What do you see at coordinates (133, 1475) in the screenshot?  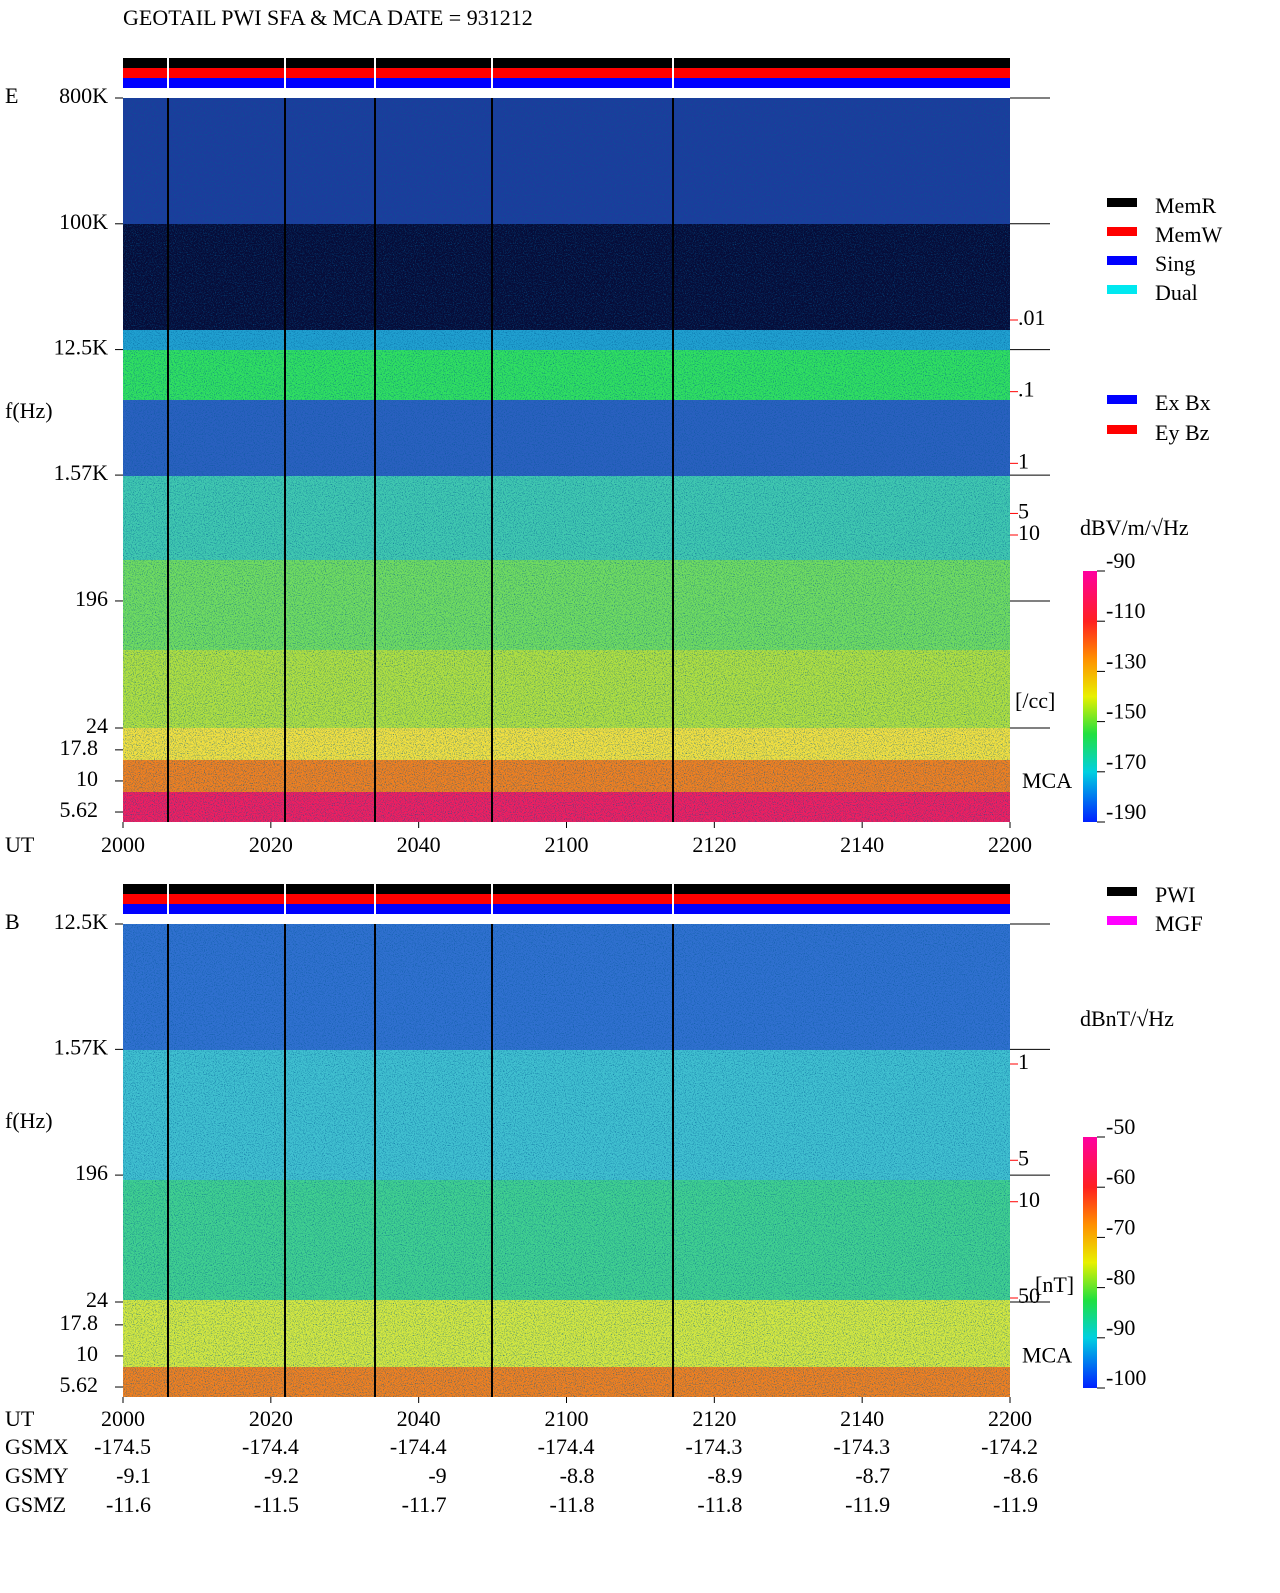 I see `position-value: -9.1` at bounding box center [133, 1475].